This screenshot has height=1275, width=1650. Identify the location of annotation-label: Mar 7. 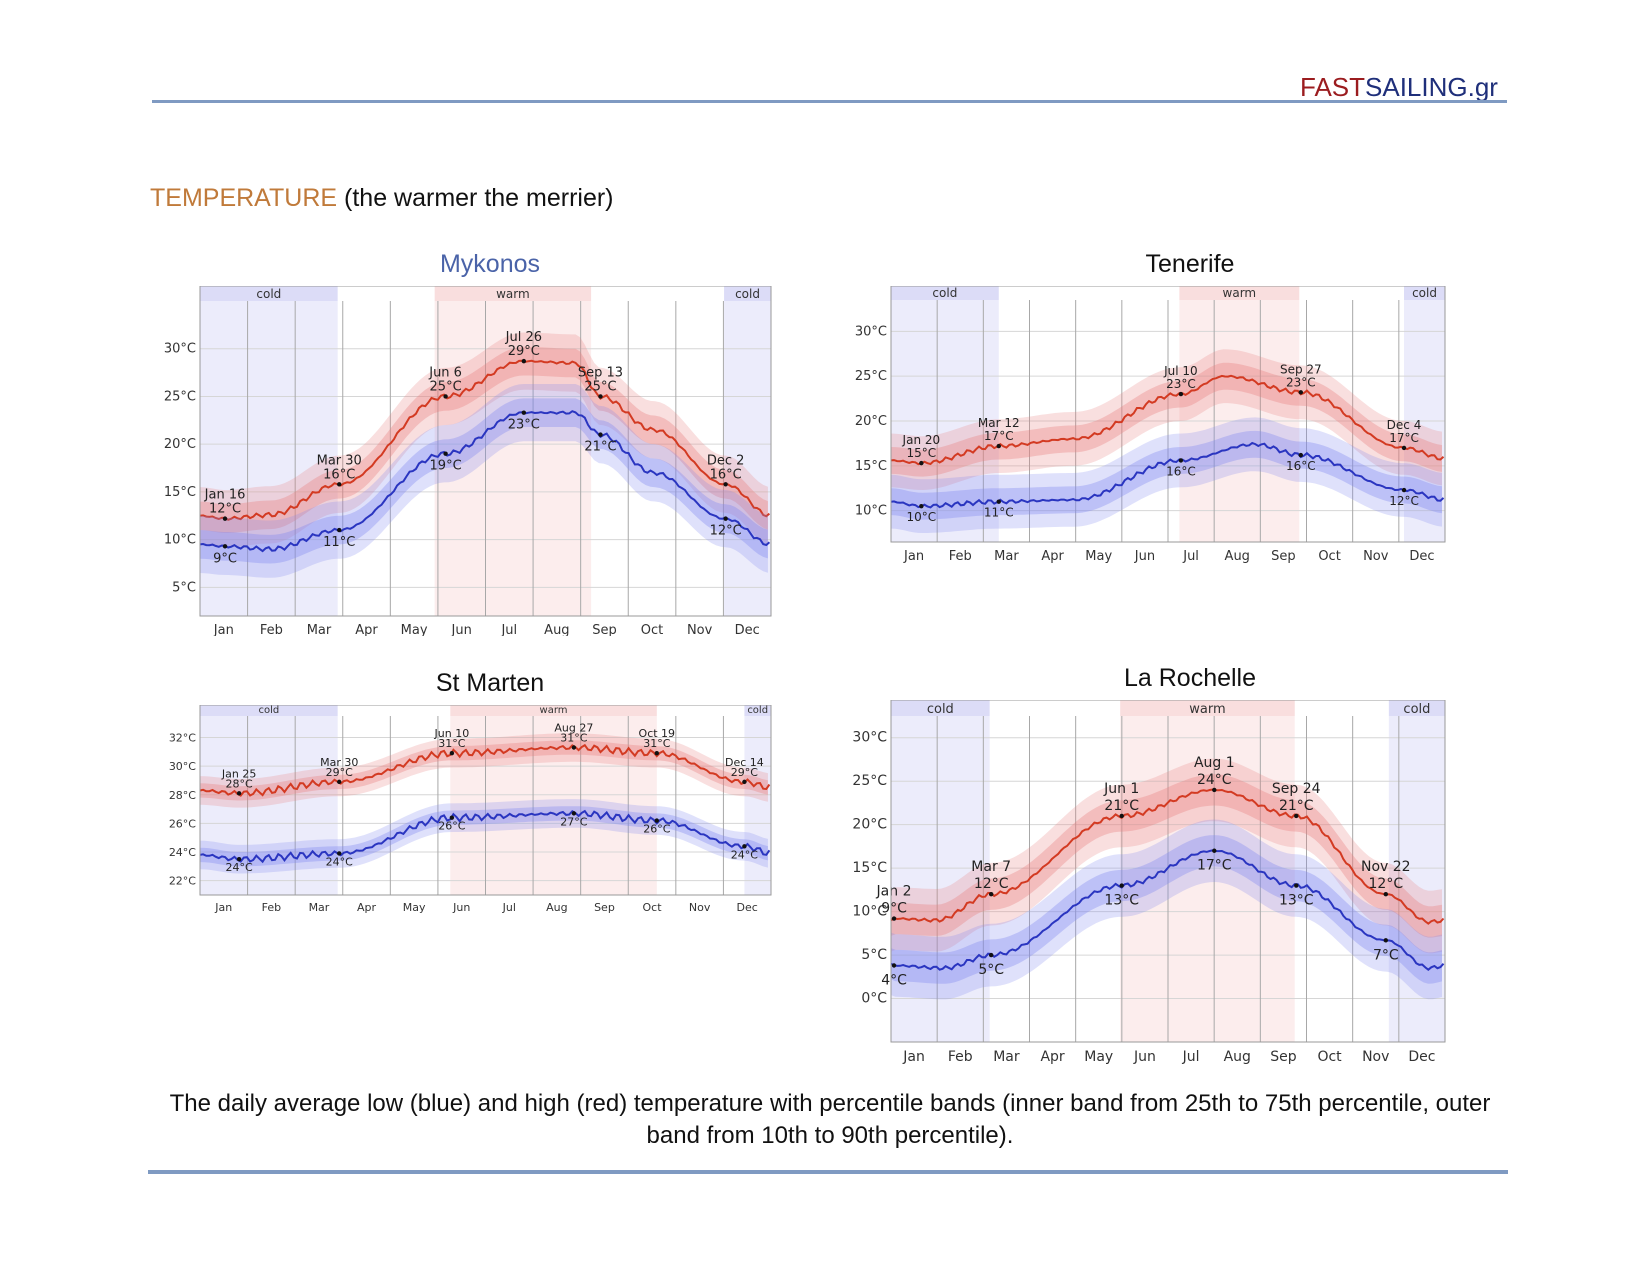
(991, 867).